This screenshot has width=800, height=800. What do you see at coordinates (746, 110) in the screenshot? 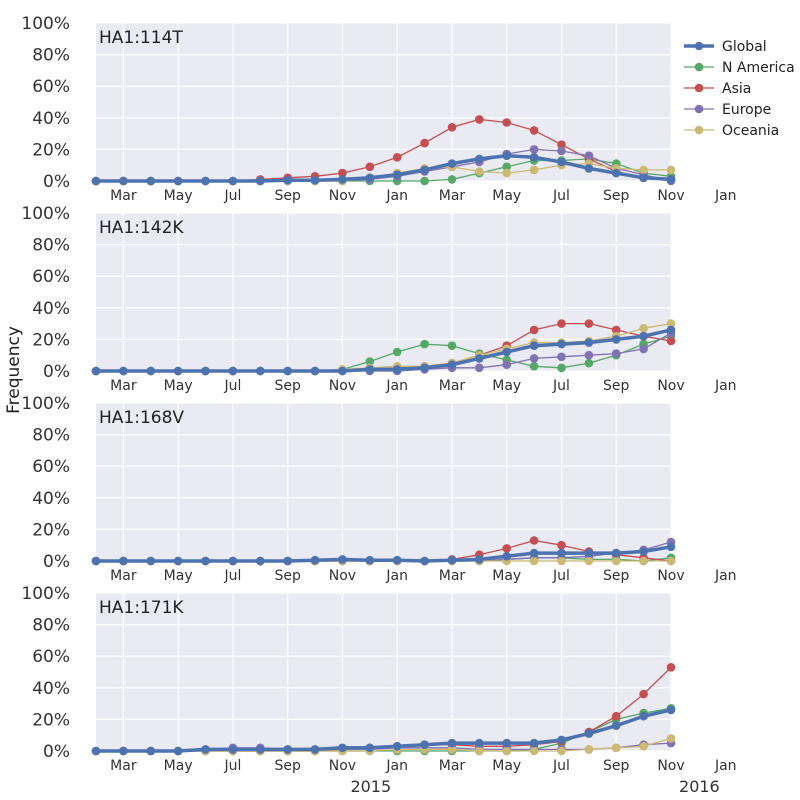
I see `legend-label: Europe` at bounding box center [746, 110].